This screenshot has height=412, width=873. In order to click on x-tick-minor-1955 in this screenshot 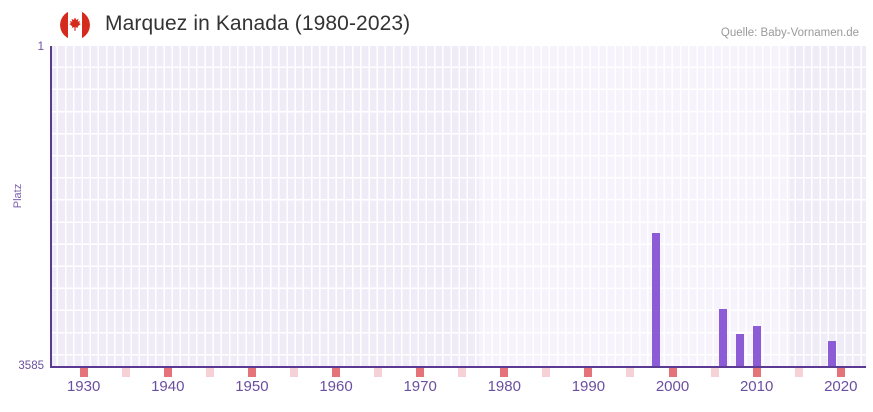, I will do `click(293, 372)`.